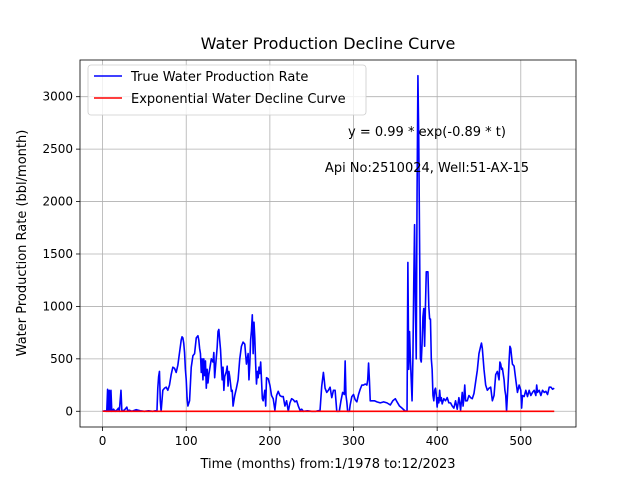 This screenshot has height=480, width=640. What do you see at coordinates (69, 411) in the screenshot?
I see `y-tick-label: 0` at bounding box center [69, 411].